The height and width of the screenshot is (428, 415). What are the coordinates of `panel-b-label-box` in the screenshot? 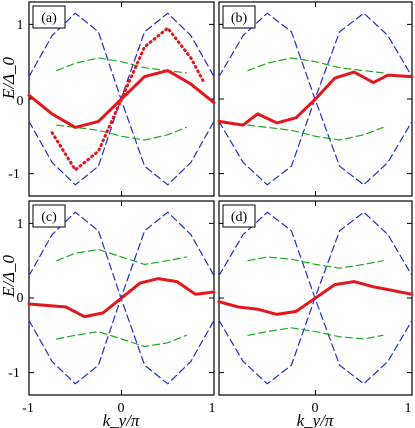 It's located at (239, 17).